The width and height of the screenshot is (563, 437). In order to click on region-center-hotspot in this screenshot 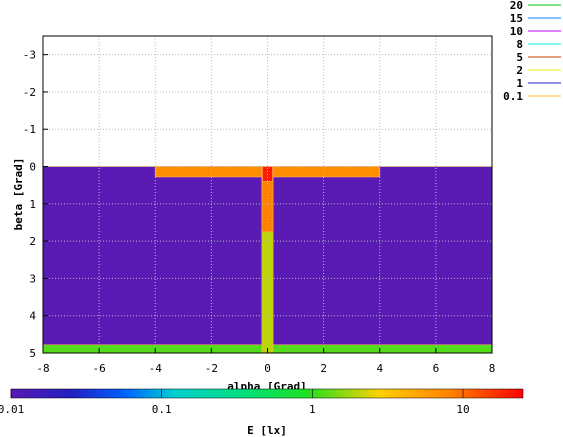, I will do `click(267, 174)`.